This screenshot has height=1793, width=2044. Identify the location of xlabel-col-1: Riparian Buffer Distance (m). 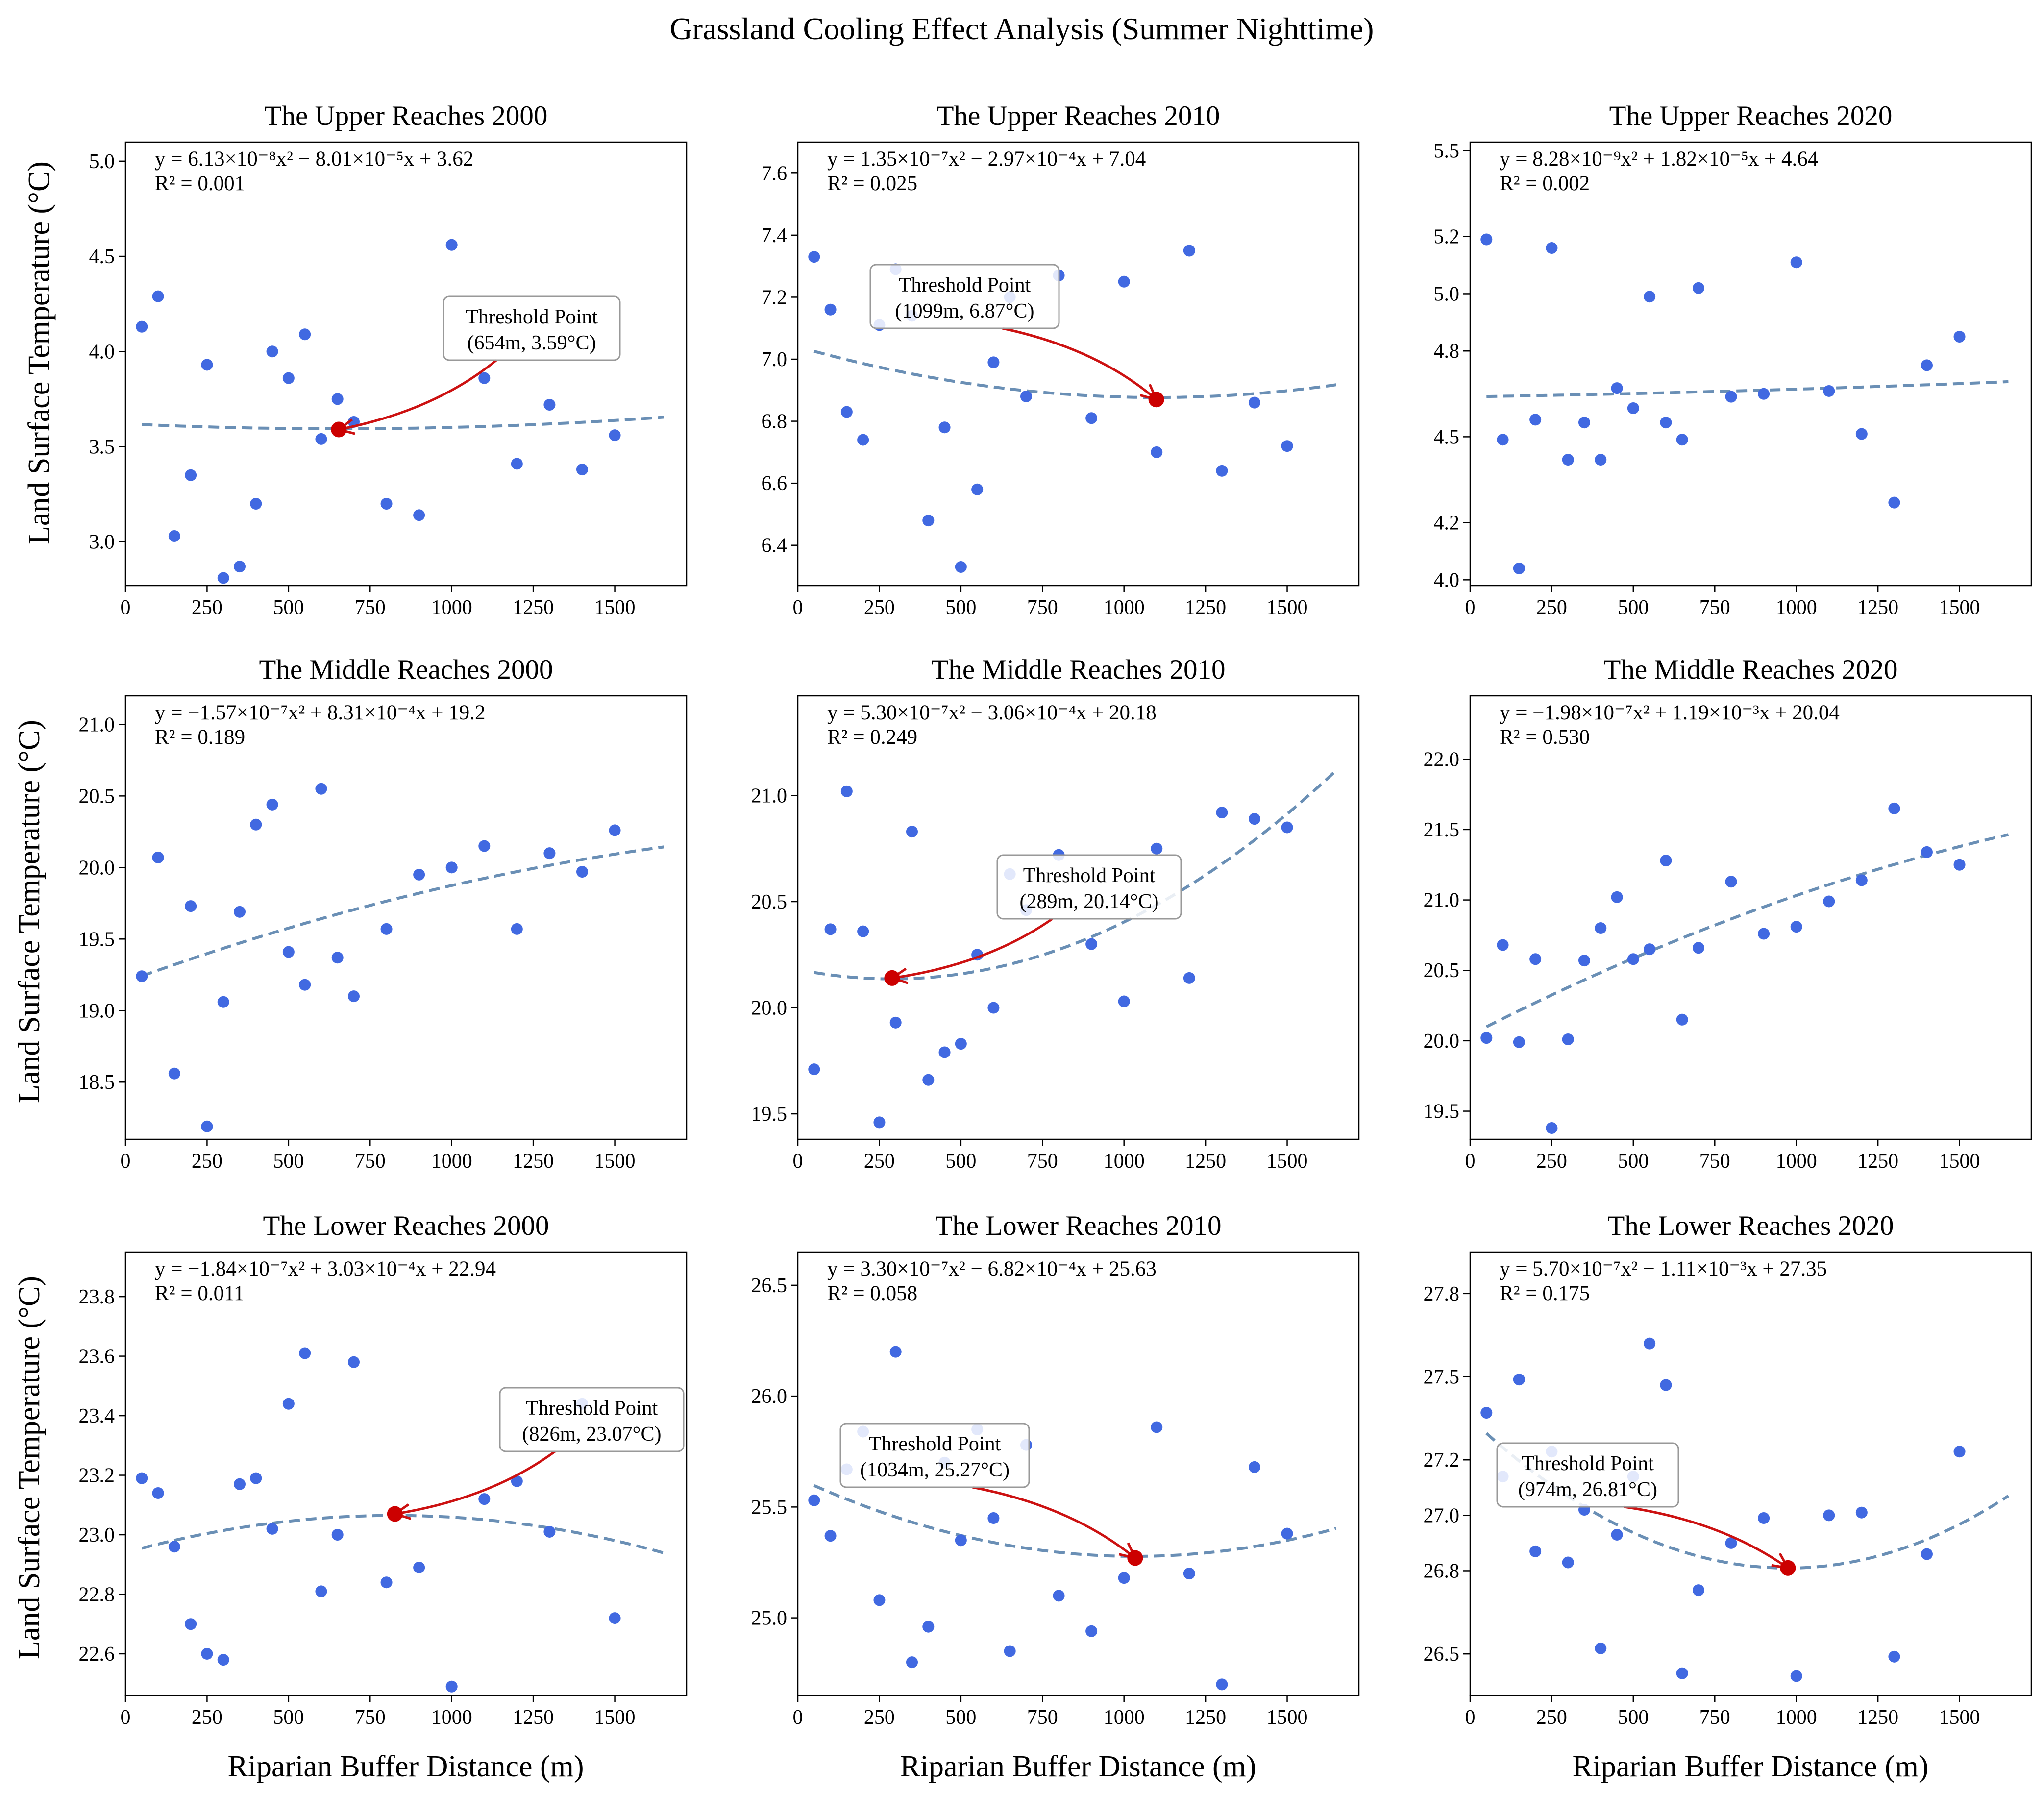
(405, 1766).